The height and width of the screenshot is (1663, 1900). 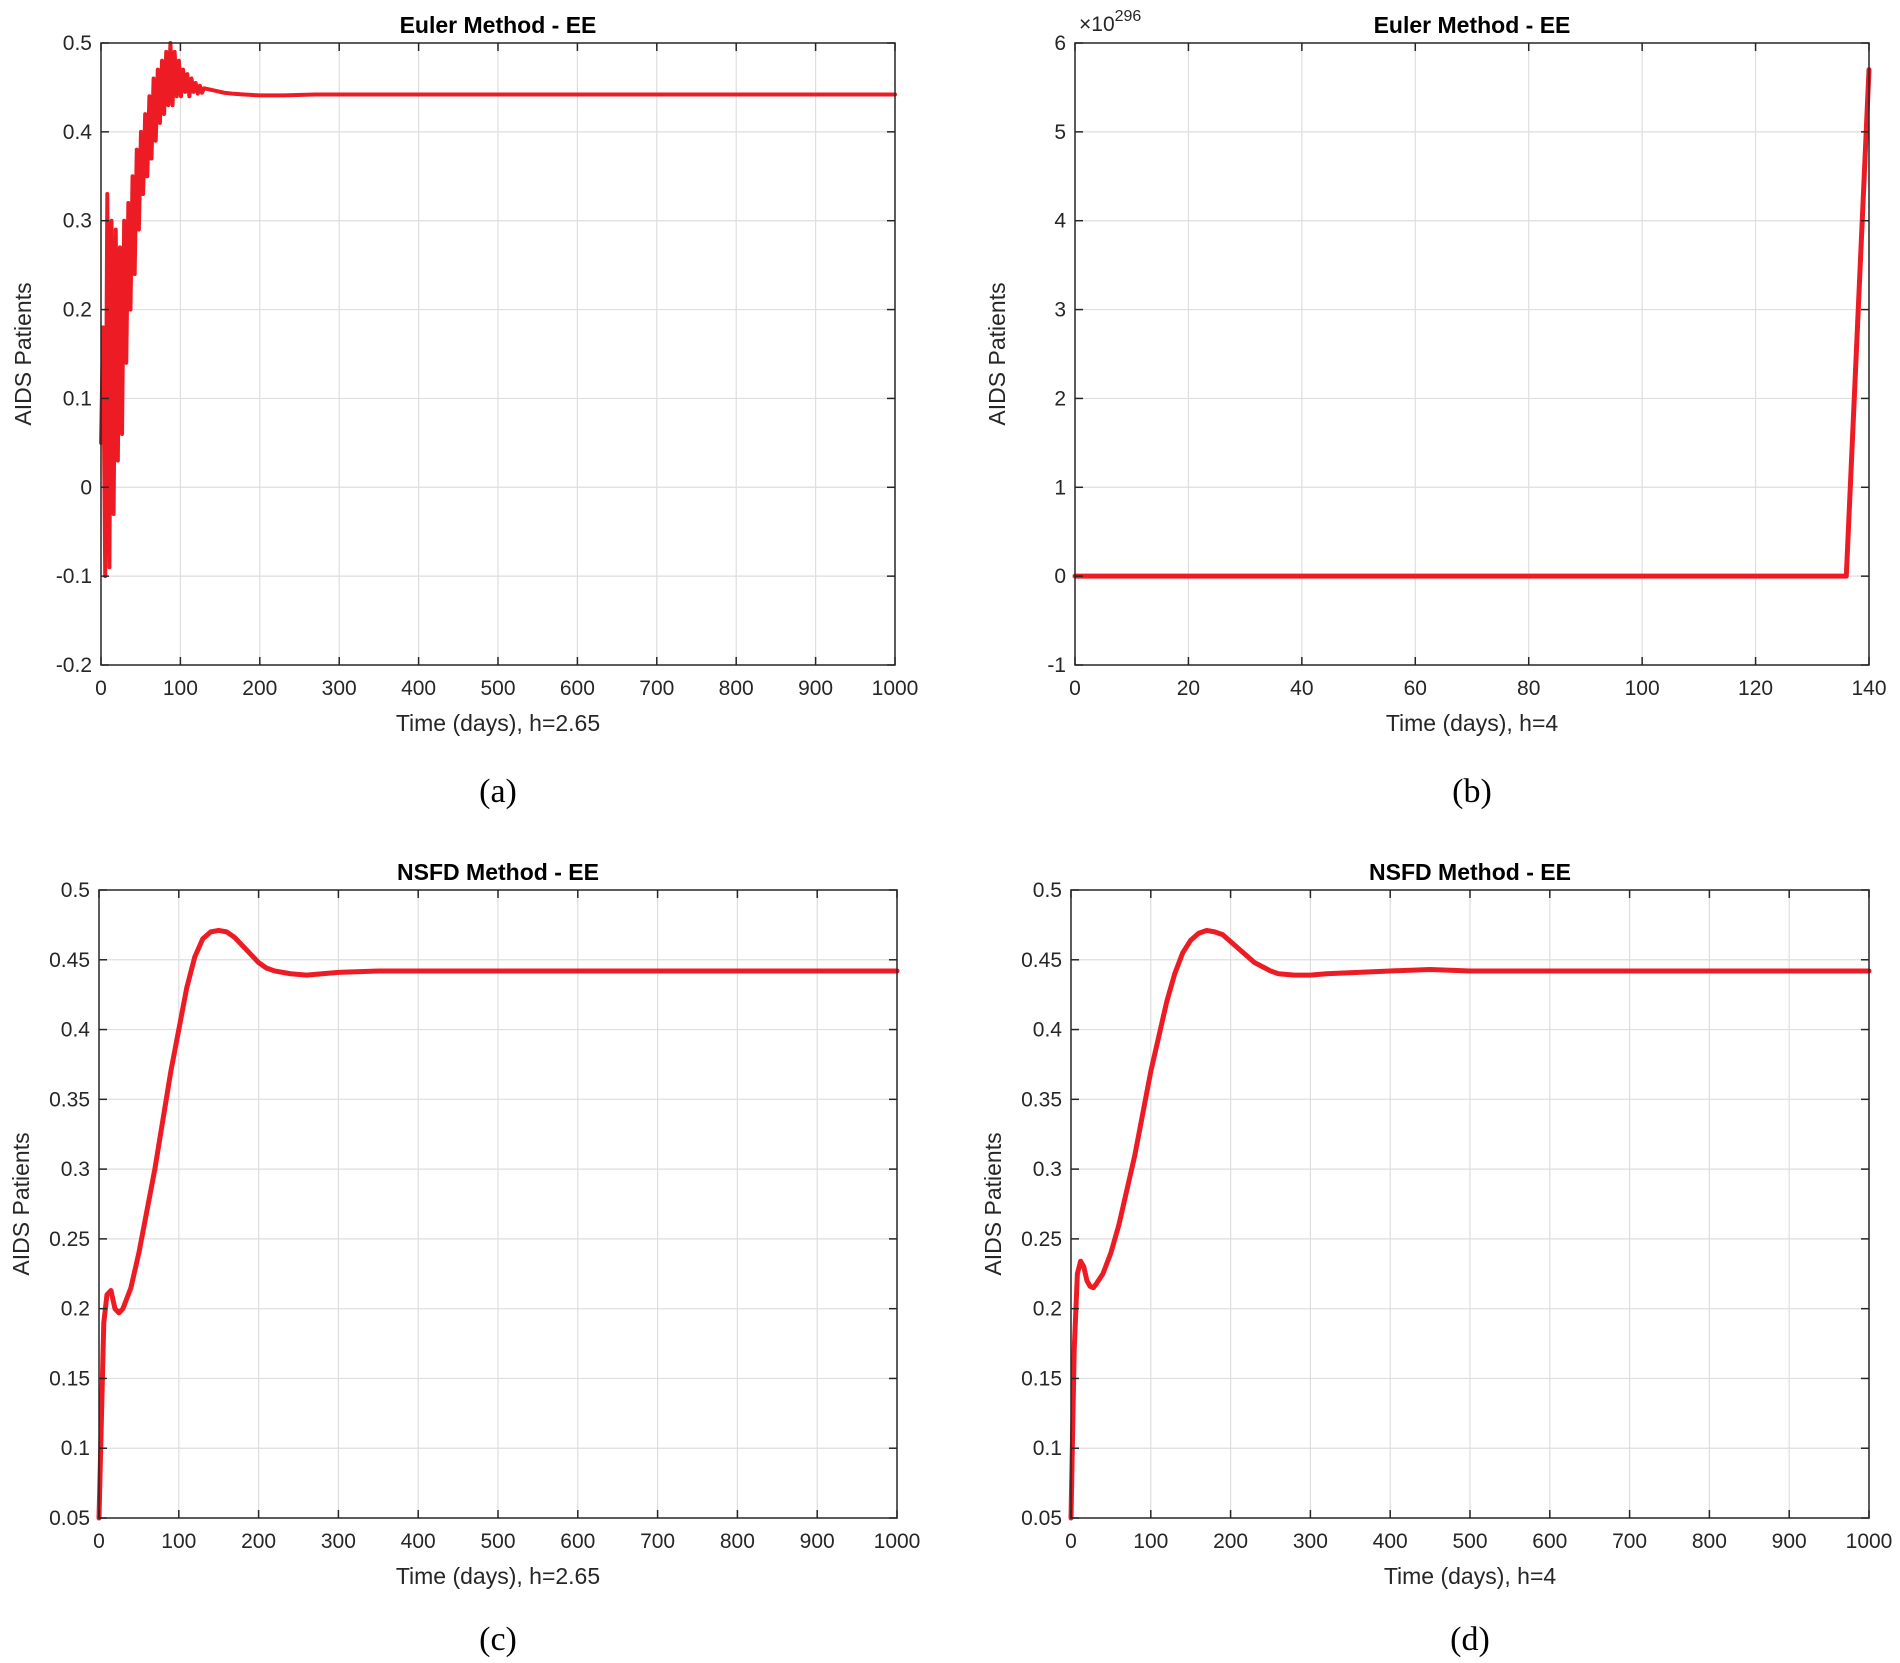 I want to click on x-tick-label: 120, so click(x=1755, y=688).